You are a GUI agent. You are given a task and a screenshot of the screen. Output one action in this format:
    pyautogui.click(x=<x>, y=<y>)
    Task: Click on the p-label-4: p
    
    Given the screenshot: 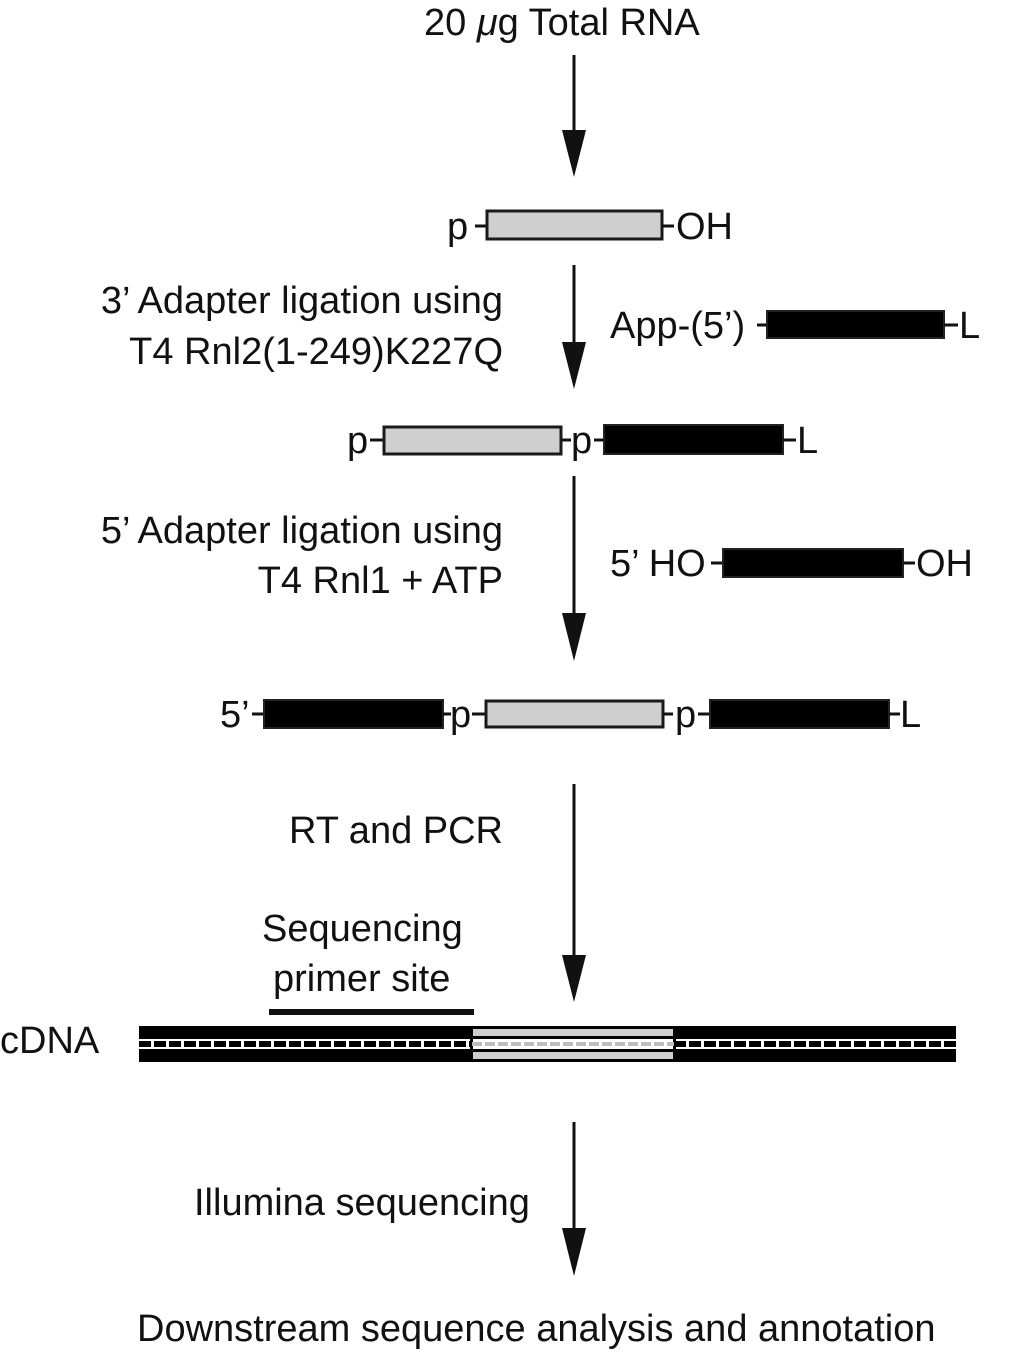 What is the action you would take?
    pyautogui.click(x=461, y=715)
    